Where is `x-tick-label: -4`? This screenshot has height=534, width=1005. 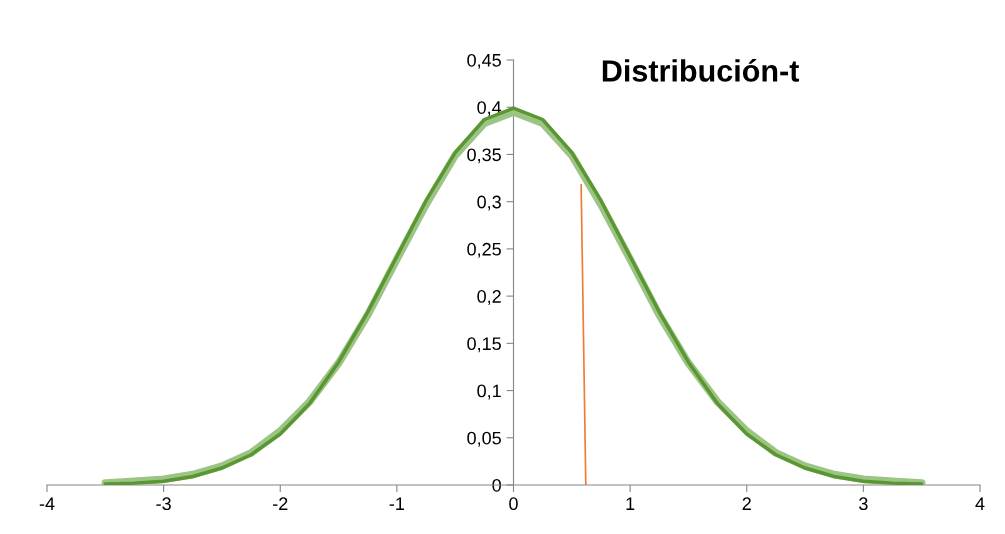
x-tick-label: -4 is located at coordinates (47, 503).